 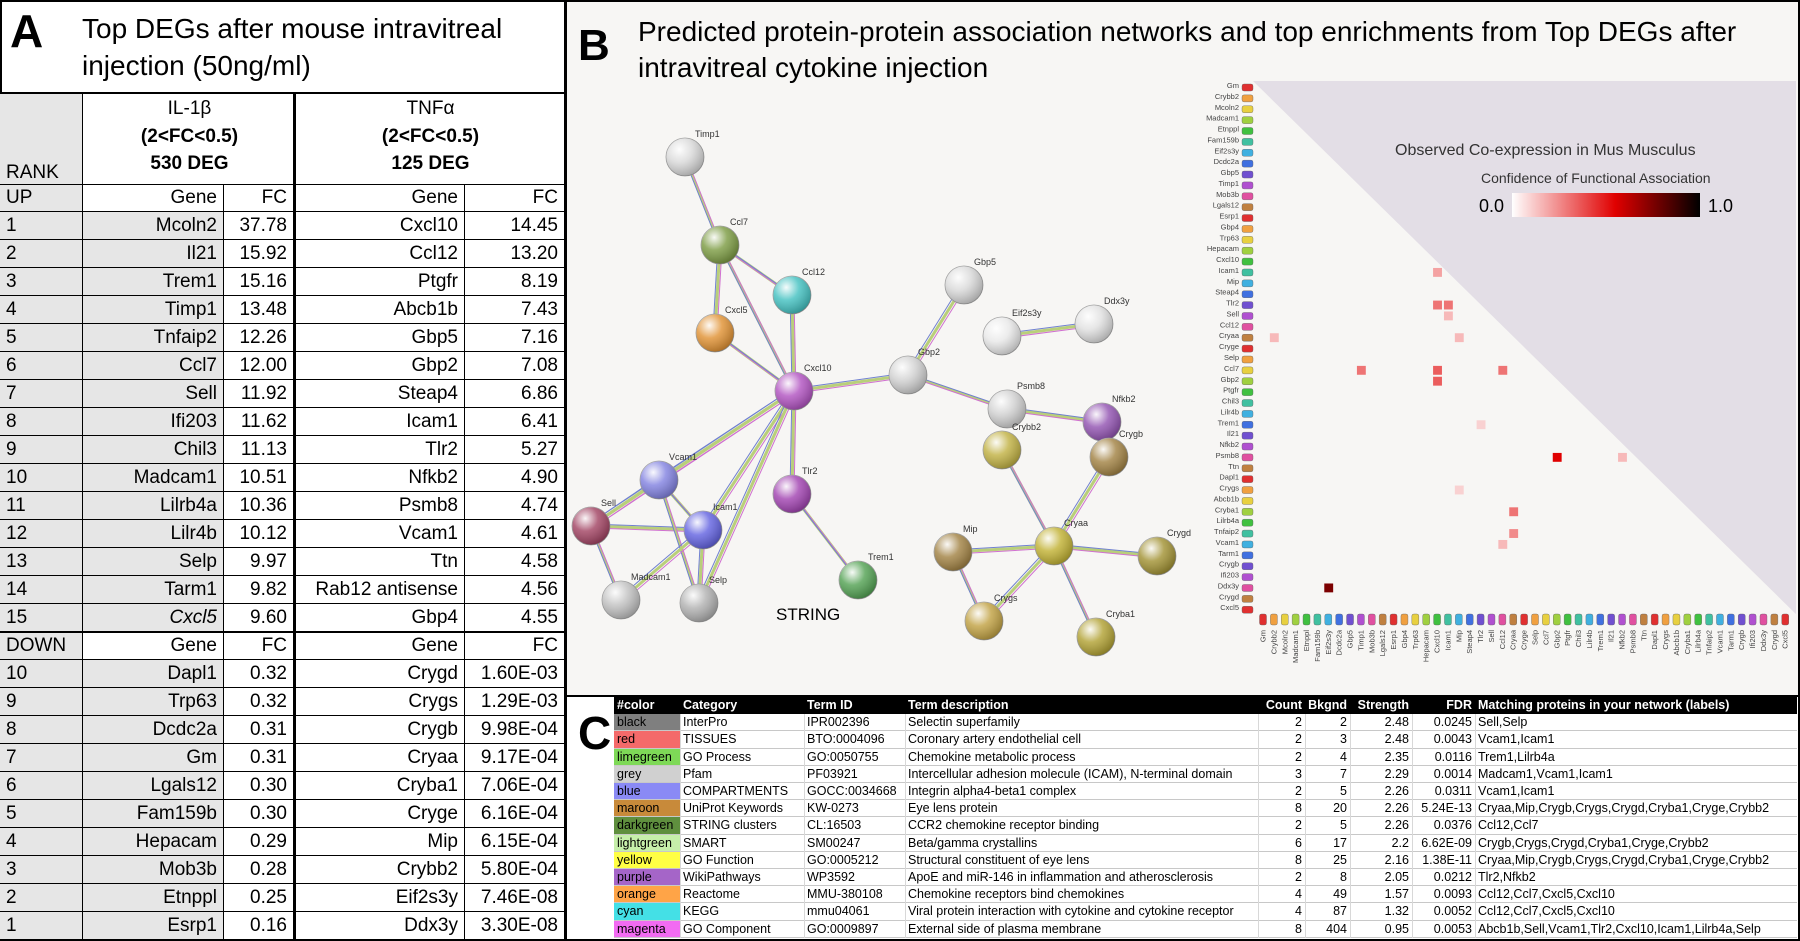 What do you see at coordinates (515, 674) in the screenshot?
I see `fc-cell: 1.60E-03` at bounding box center [515, 674].